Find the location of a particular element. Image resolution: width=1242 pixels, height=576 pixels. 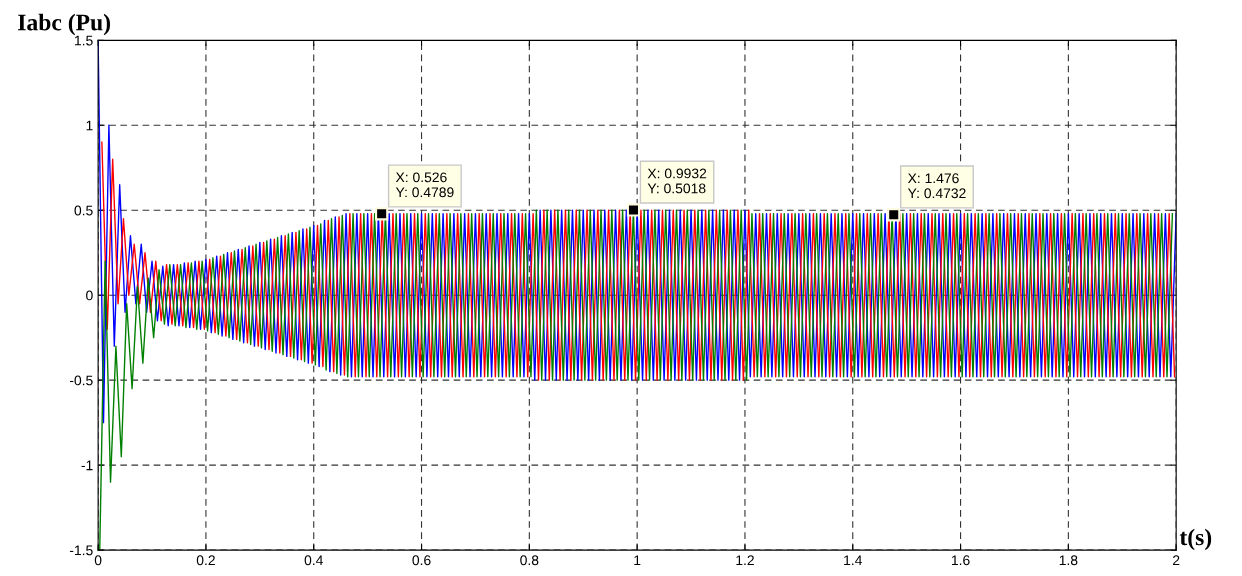

annotation: X: 1.476 Y: 0.4732 is located at coordinates (936, 186).